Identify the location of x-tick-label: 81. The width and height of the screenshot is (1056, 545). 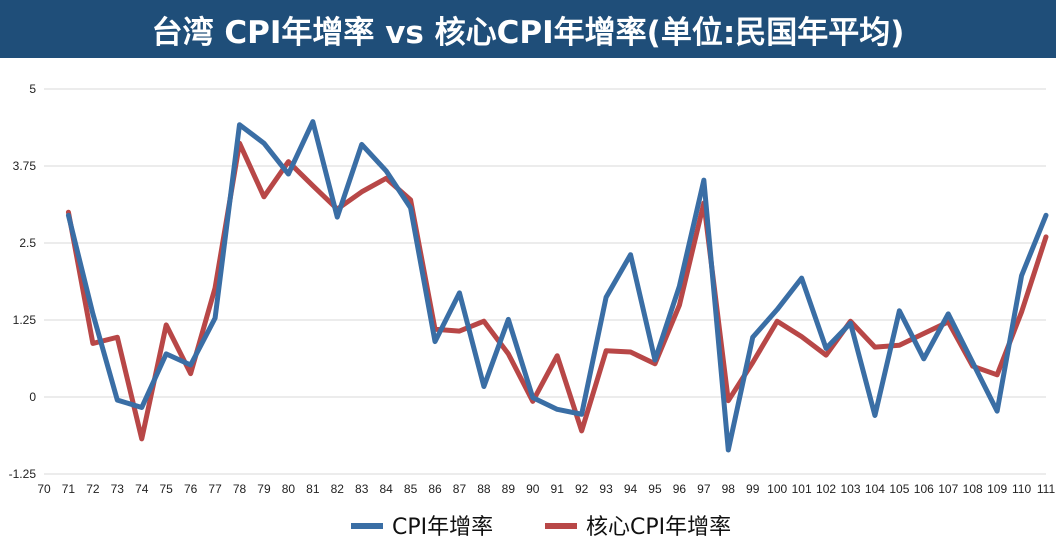
(313, 489).